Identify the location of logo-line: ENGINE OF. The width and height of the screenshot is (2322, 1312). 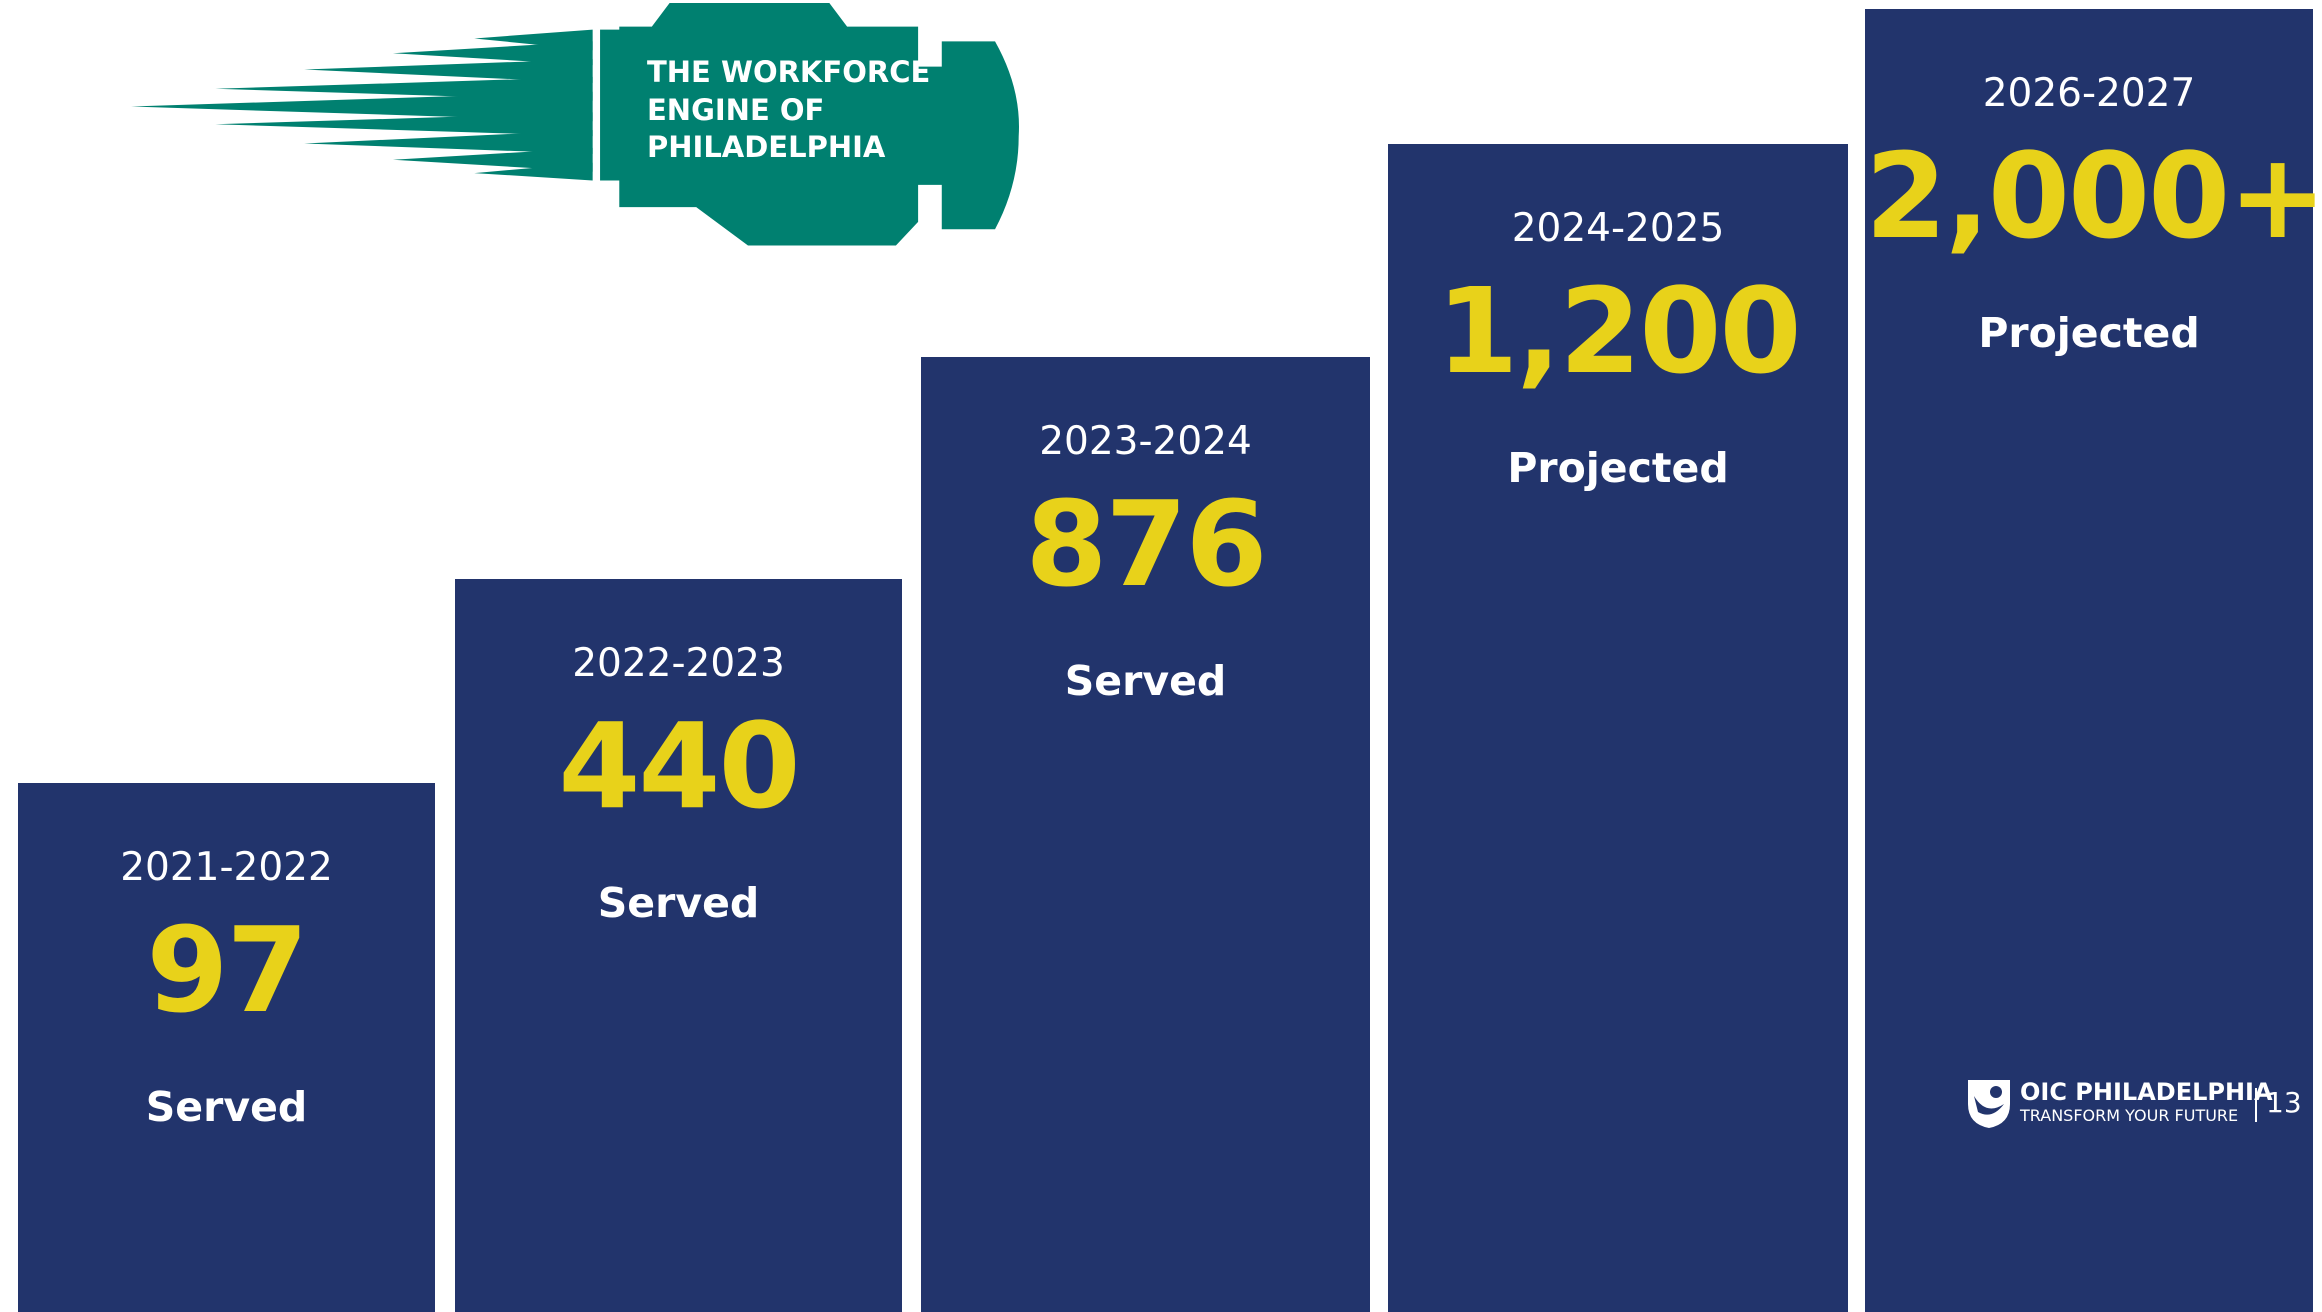
(736, 110).